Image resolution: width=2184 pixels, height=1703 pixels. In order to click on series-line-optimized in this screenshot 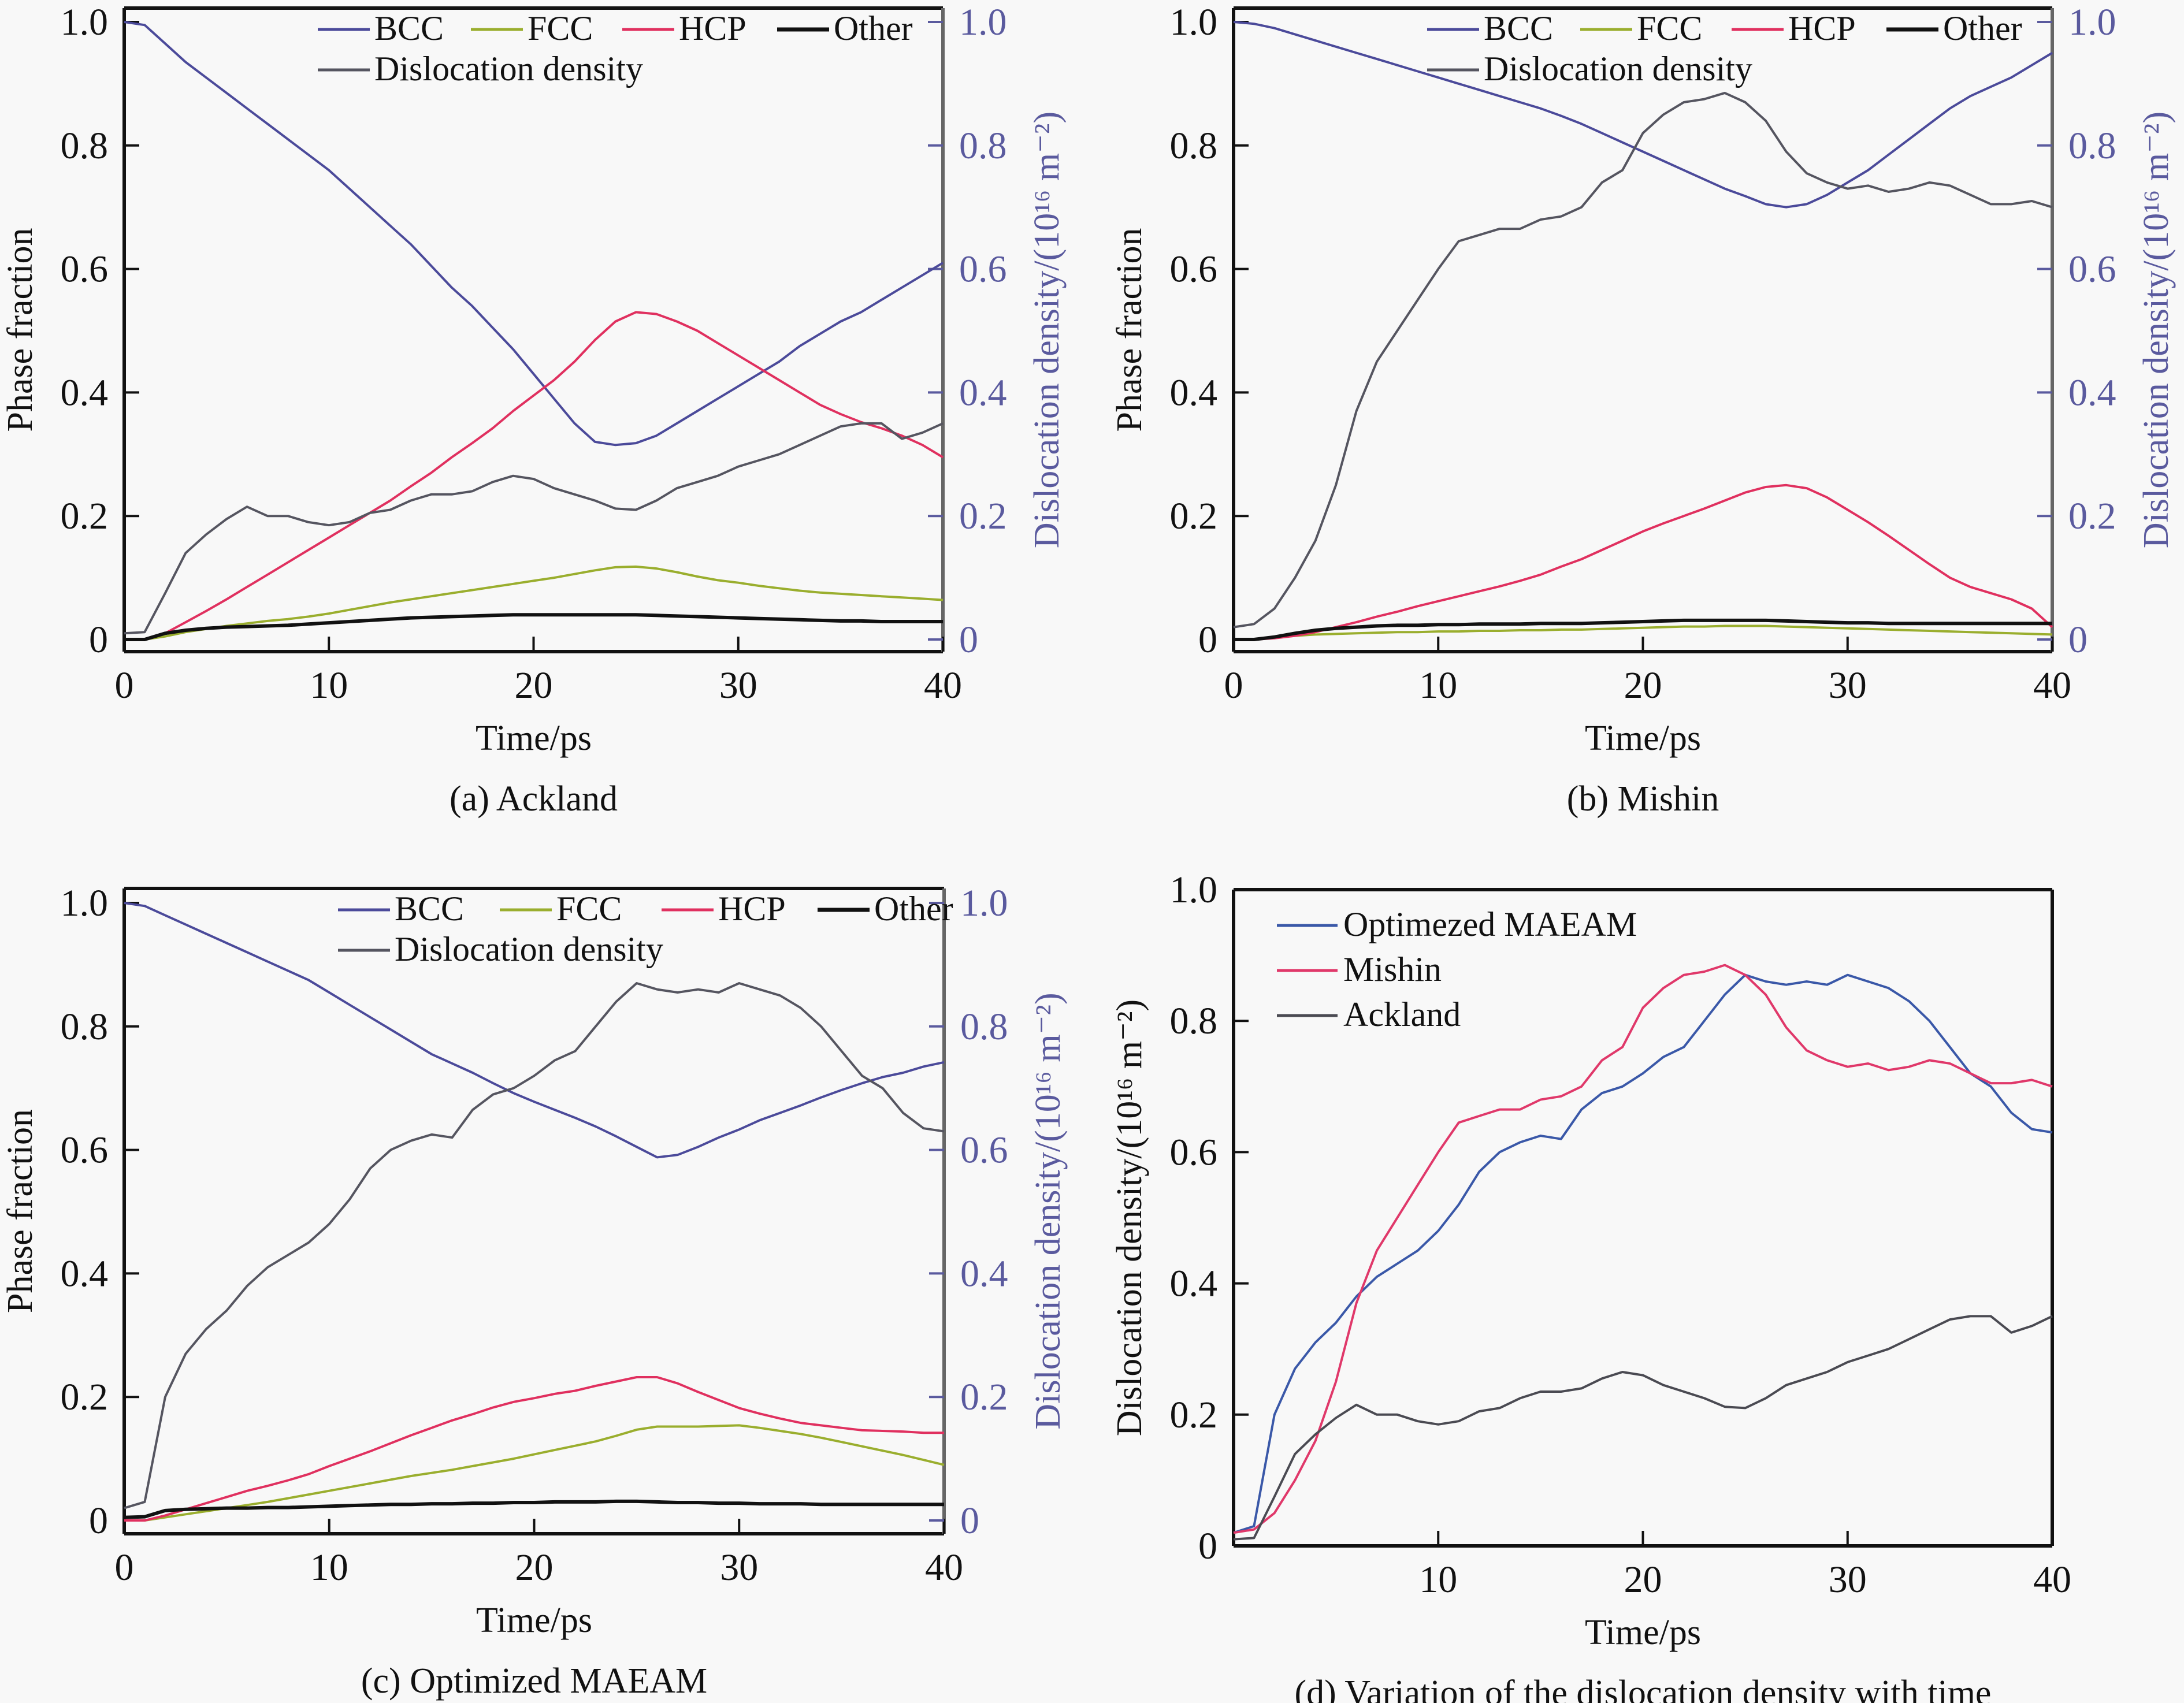, I will do `click(1643, 1253)`.